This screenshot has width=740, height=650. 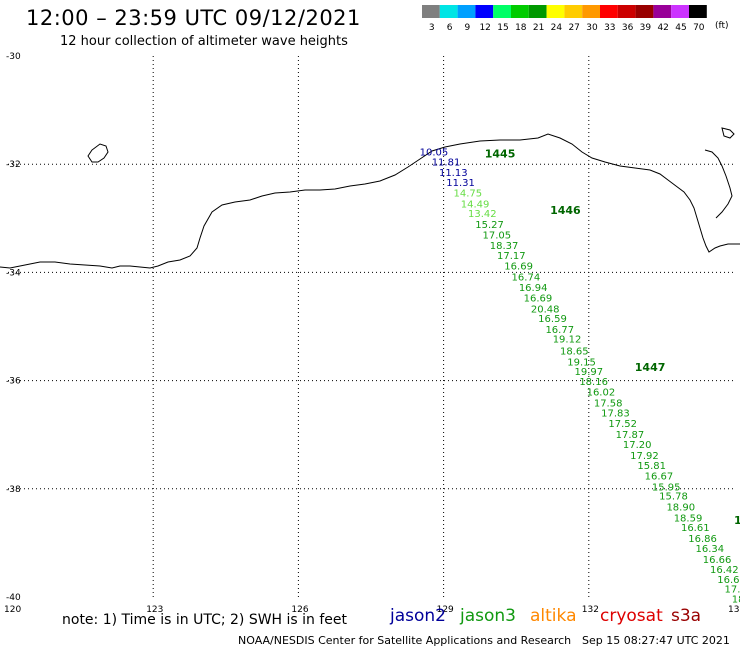 I want to click on legend-bin-label: 36, so click(x=628, y=28).